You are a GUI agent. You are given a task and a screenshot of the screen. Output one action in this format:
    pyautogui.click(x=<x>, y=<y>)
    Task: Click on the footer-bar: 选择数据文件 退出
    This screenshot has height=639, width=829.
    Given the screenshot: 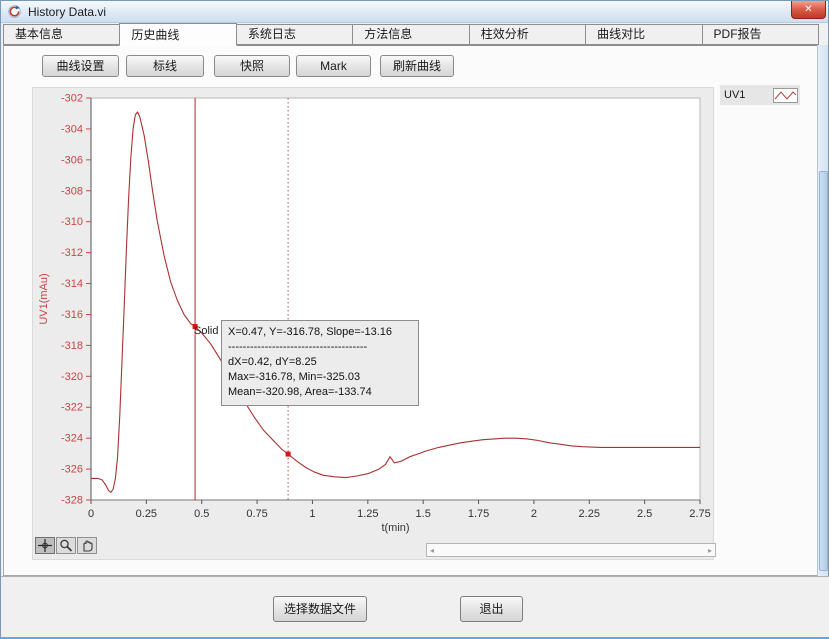 What is the action you would take?
    pyautogui.click(x=415, y=606)
    